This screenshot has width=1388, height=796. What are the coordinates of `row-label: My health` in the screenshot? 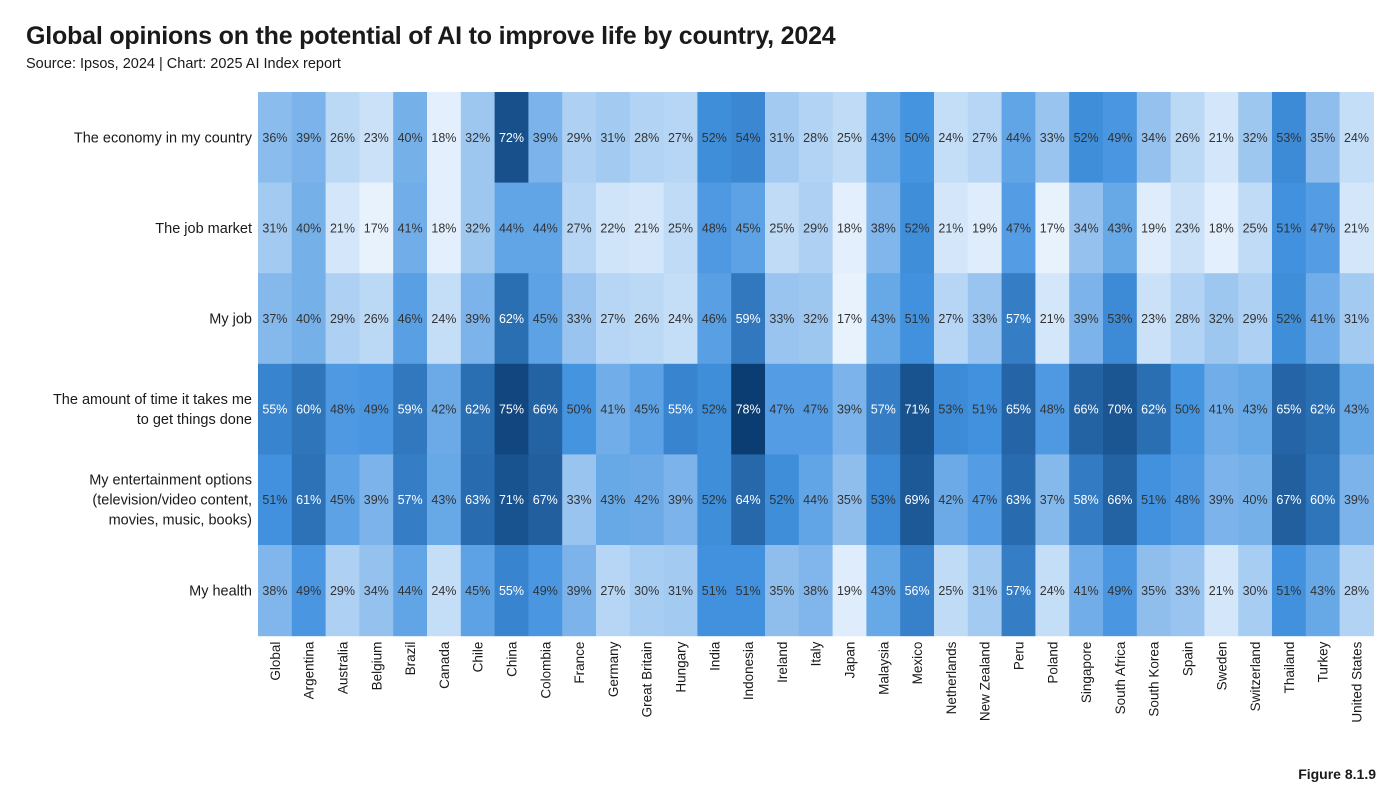 It's located at (220, 591).